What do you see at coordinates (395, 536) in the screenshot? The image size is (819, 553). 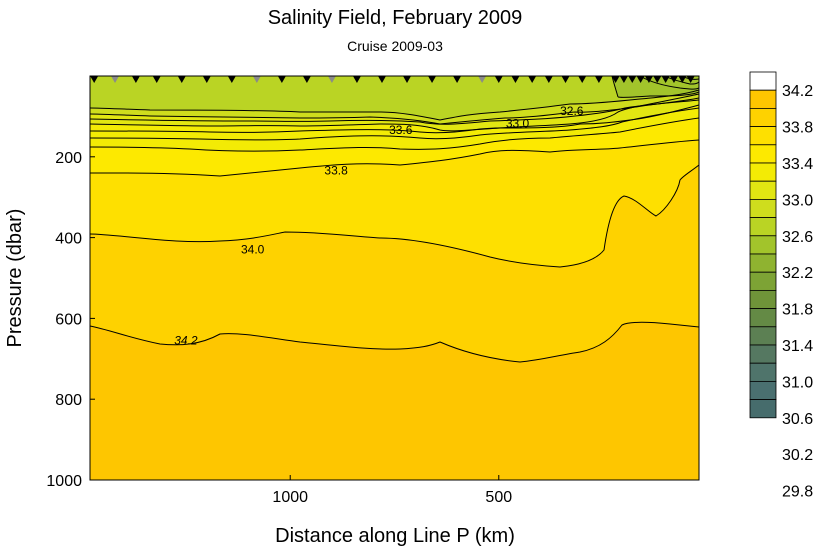 I see `x-axis-label: Distance along Line P (km)` at bounding box center [395, 536].